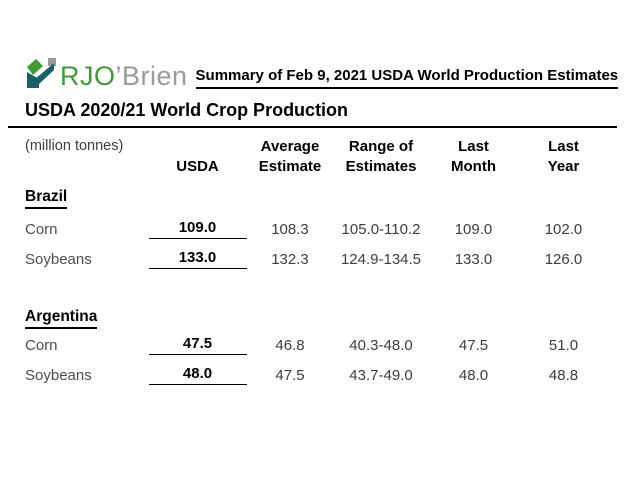  What do you see at coordinates (473, 229) in the screenshot?
I see `last-month-cell: 109.0` at bounding box center [473, 229].